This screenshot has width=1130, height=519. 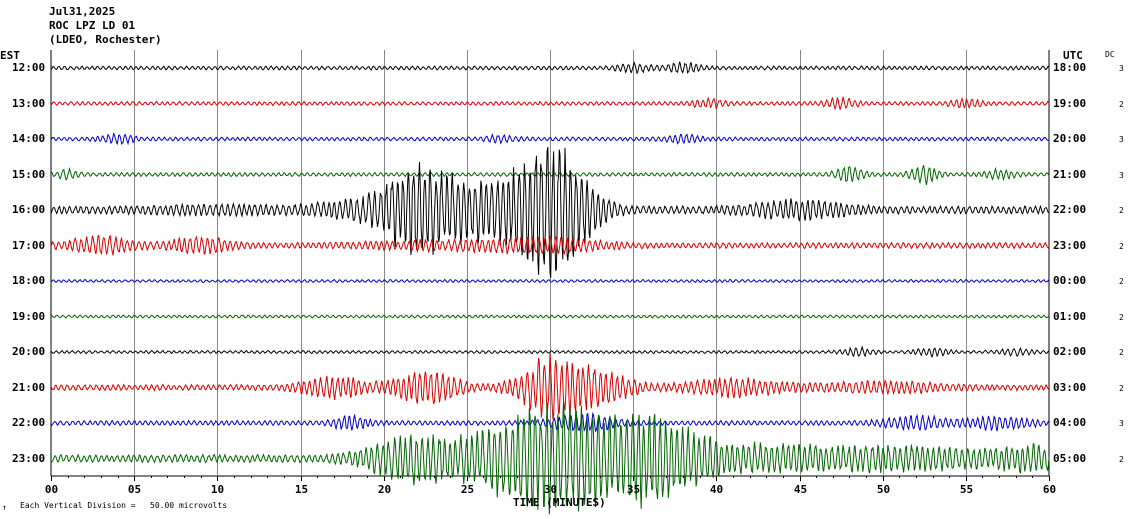 I want to click on est-time-label: 18:00, so click(x=29, y=280).